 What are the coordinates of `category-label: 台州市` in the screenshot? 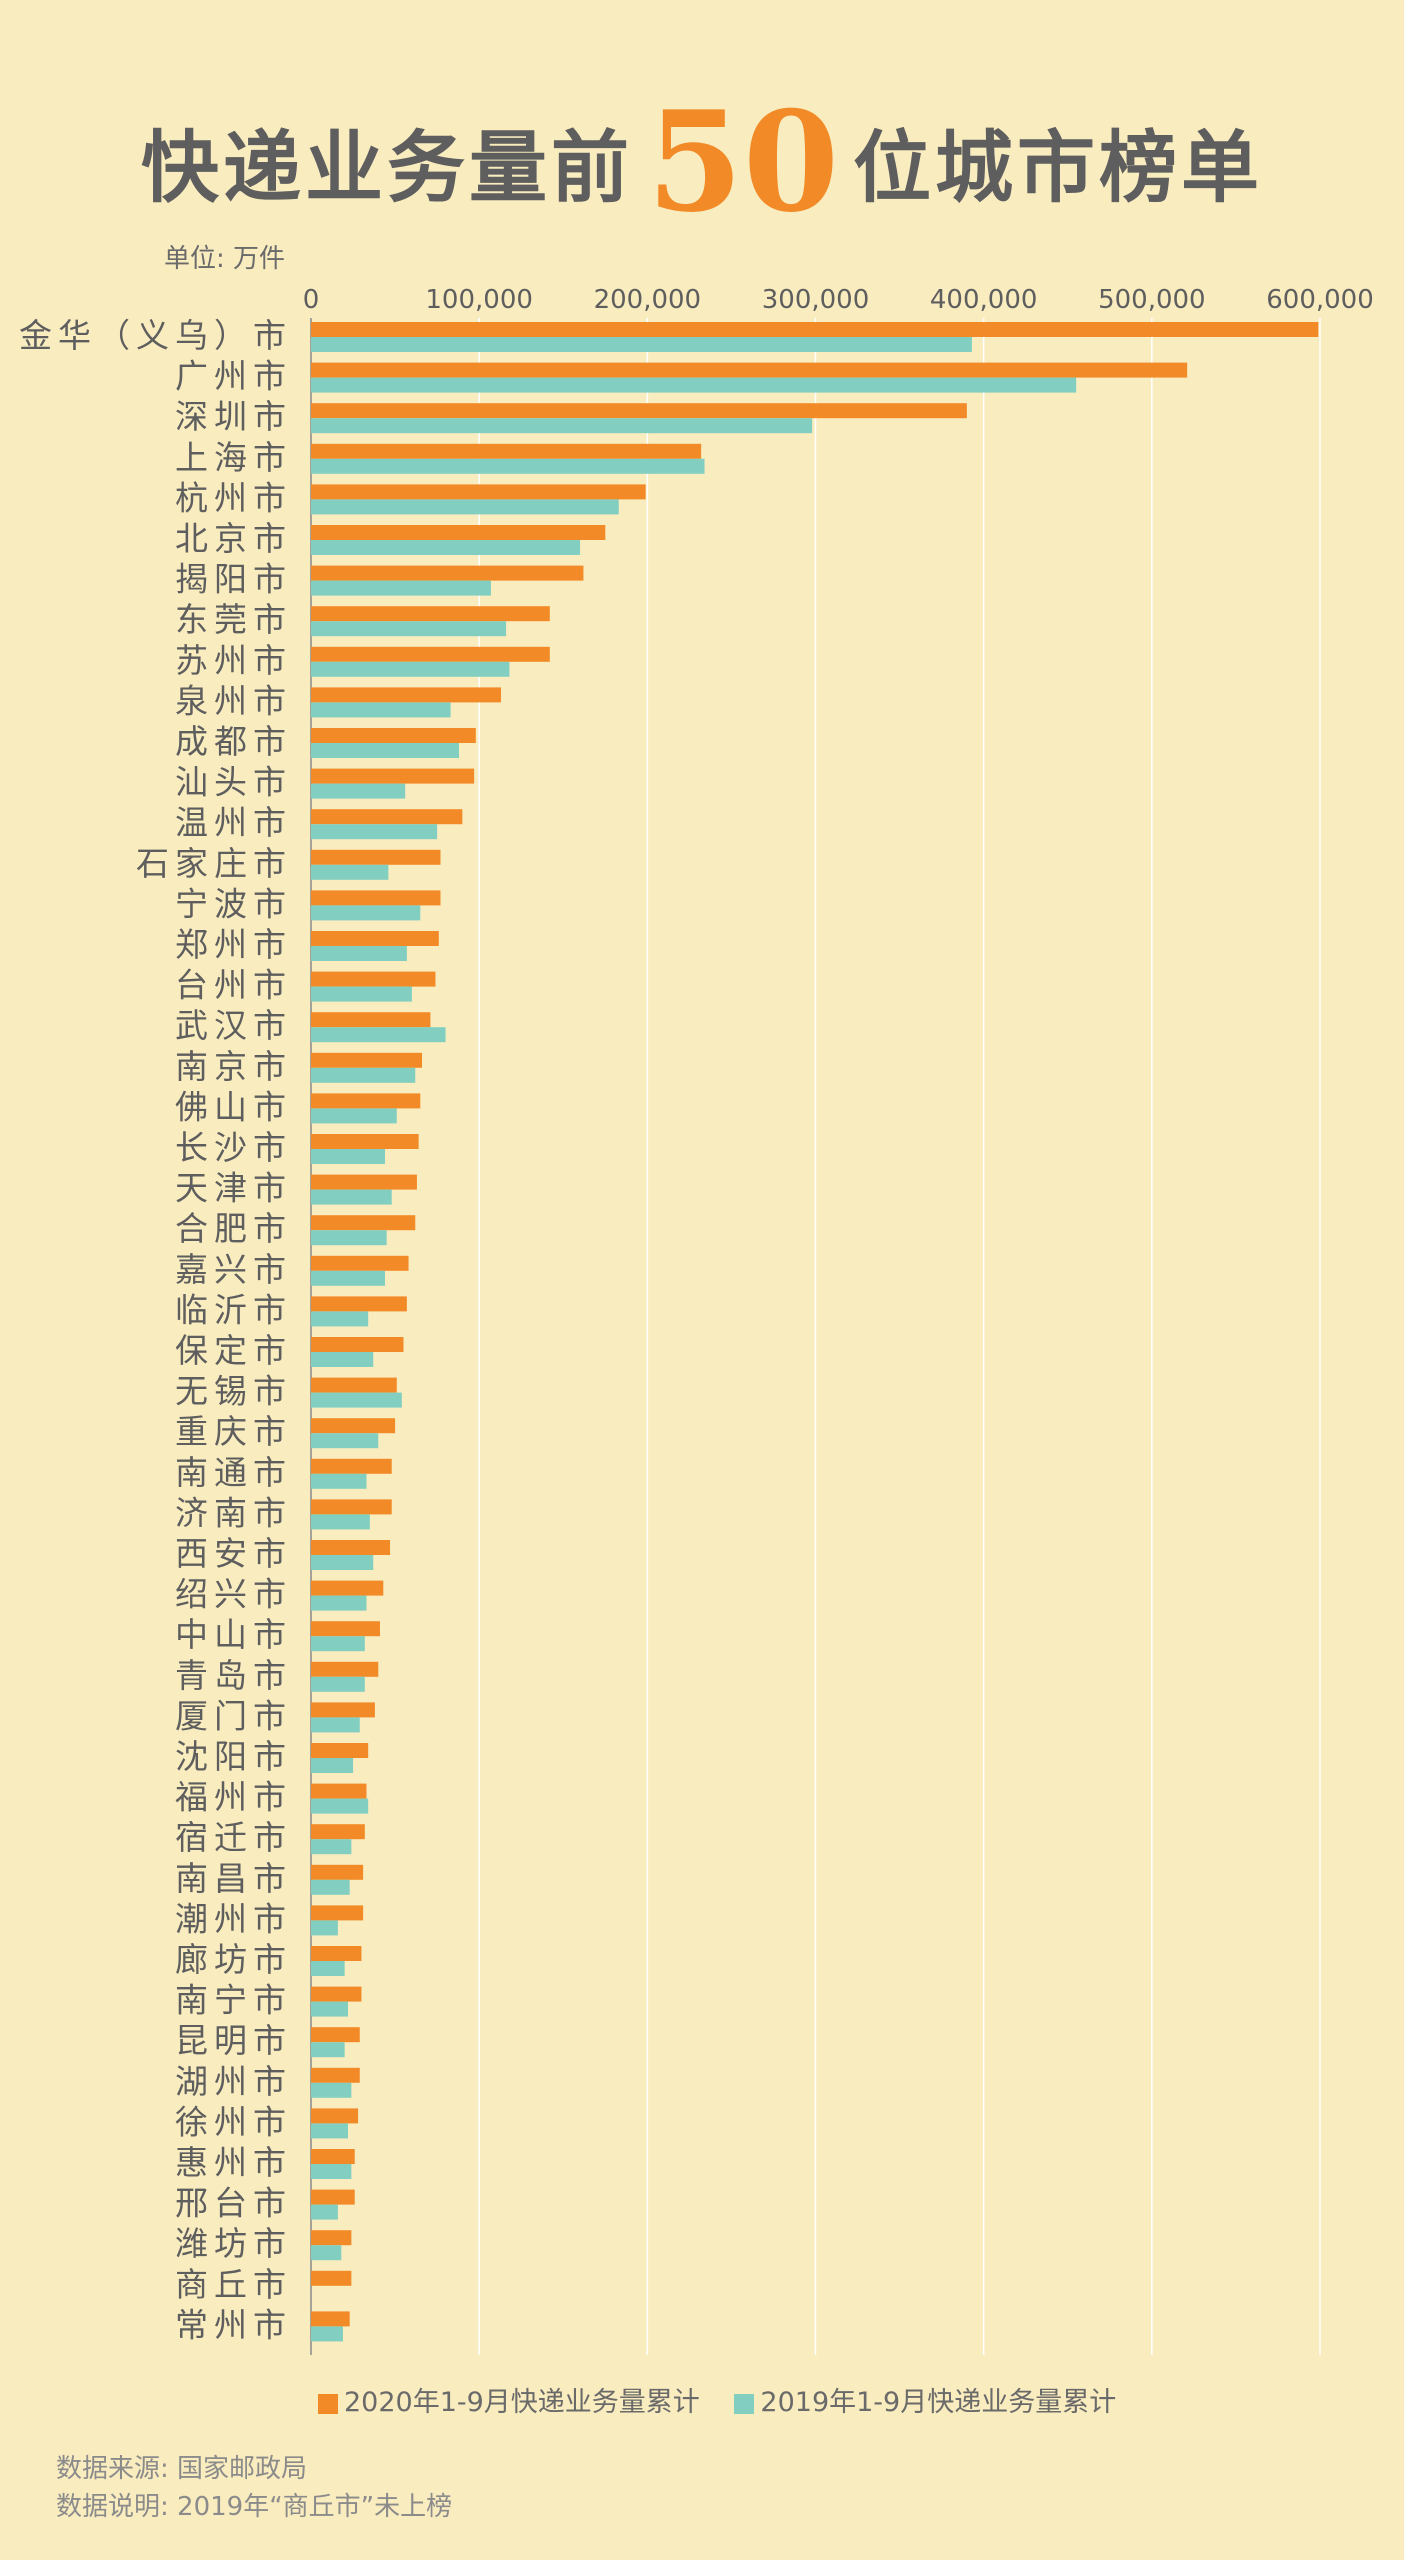 It's located at (233, 985).